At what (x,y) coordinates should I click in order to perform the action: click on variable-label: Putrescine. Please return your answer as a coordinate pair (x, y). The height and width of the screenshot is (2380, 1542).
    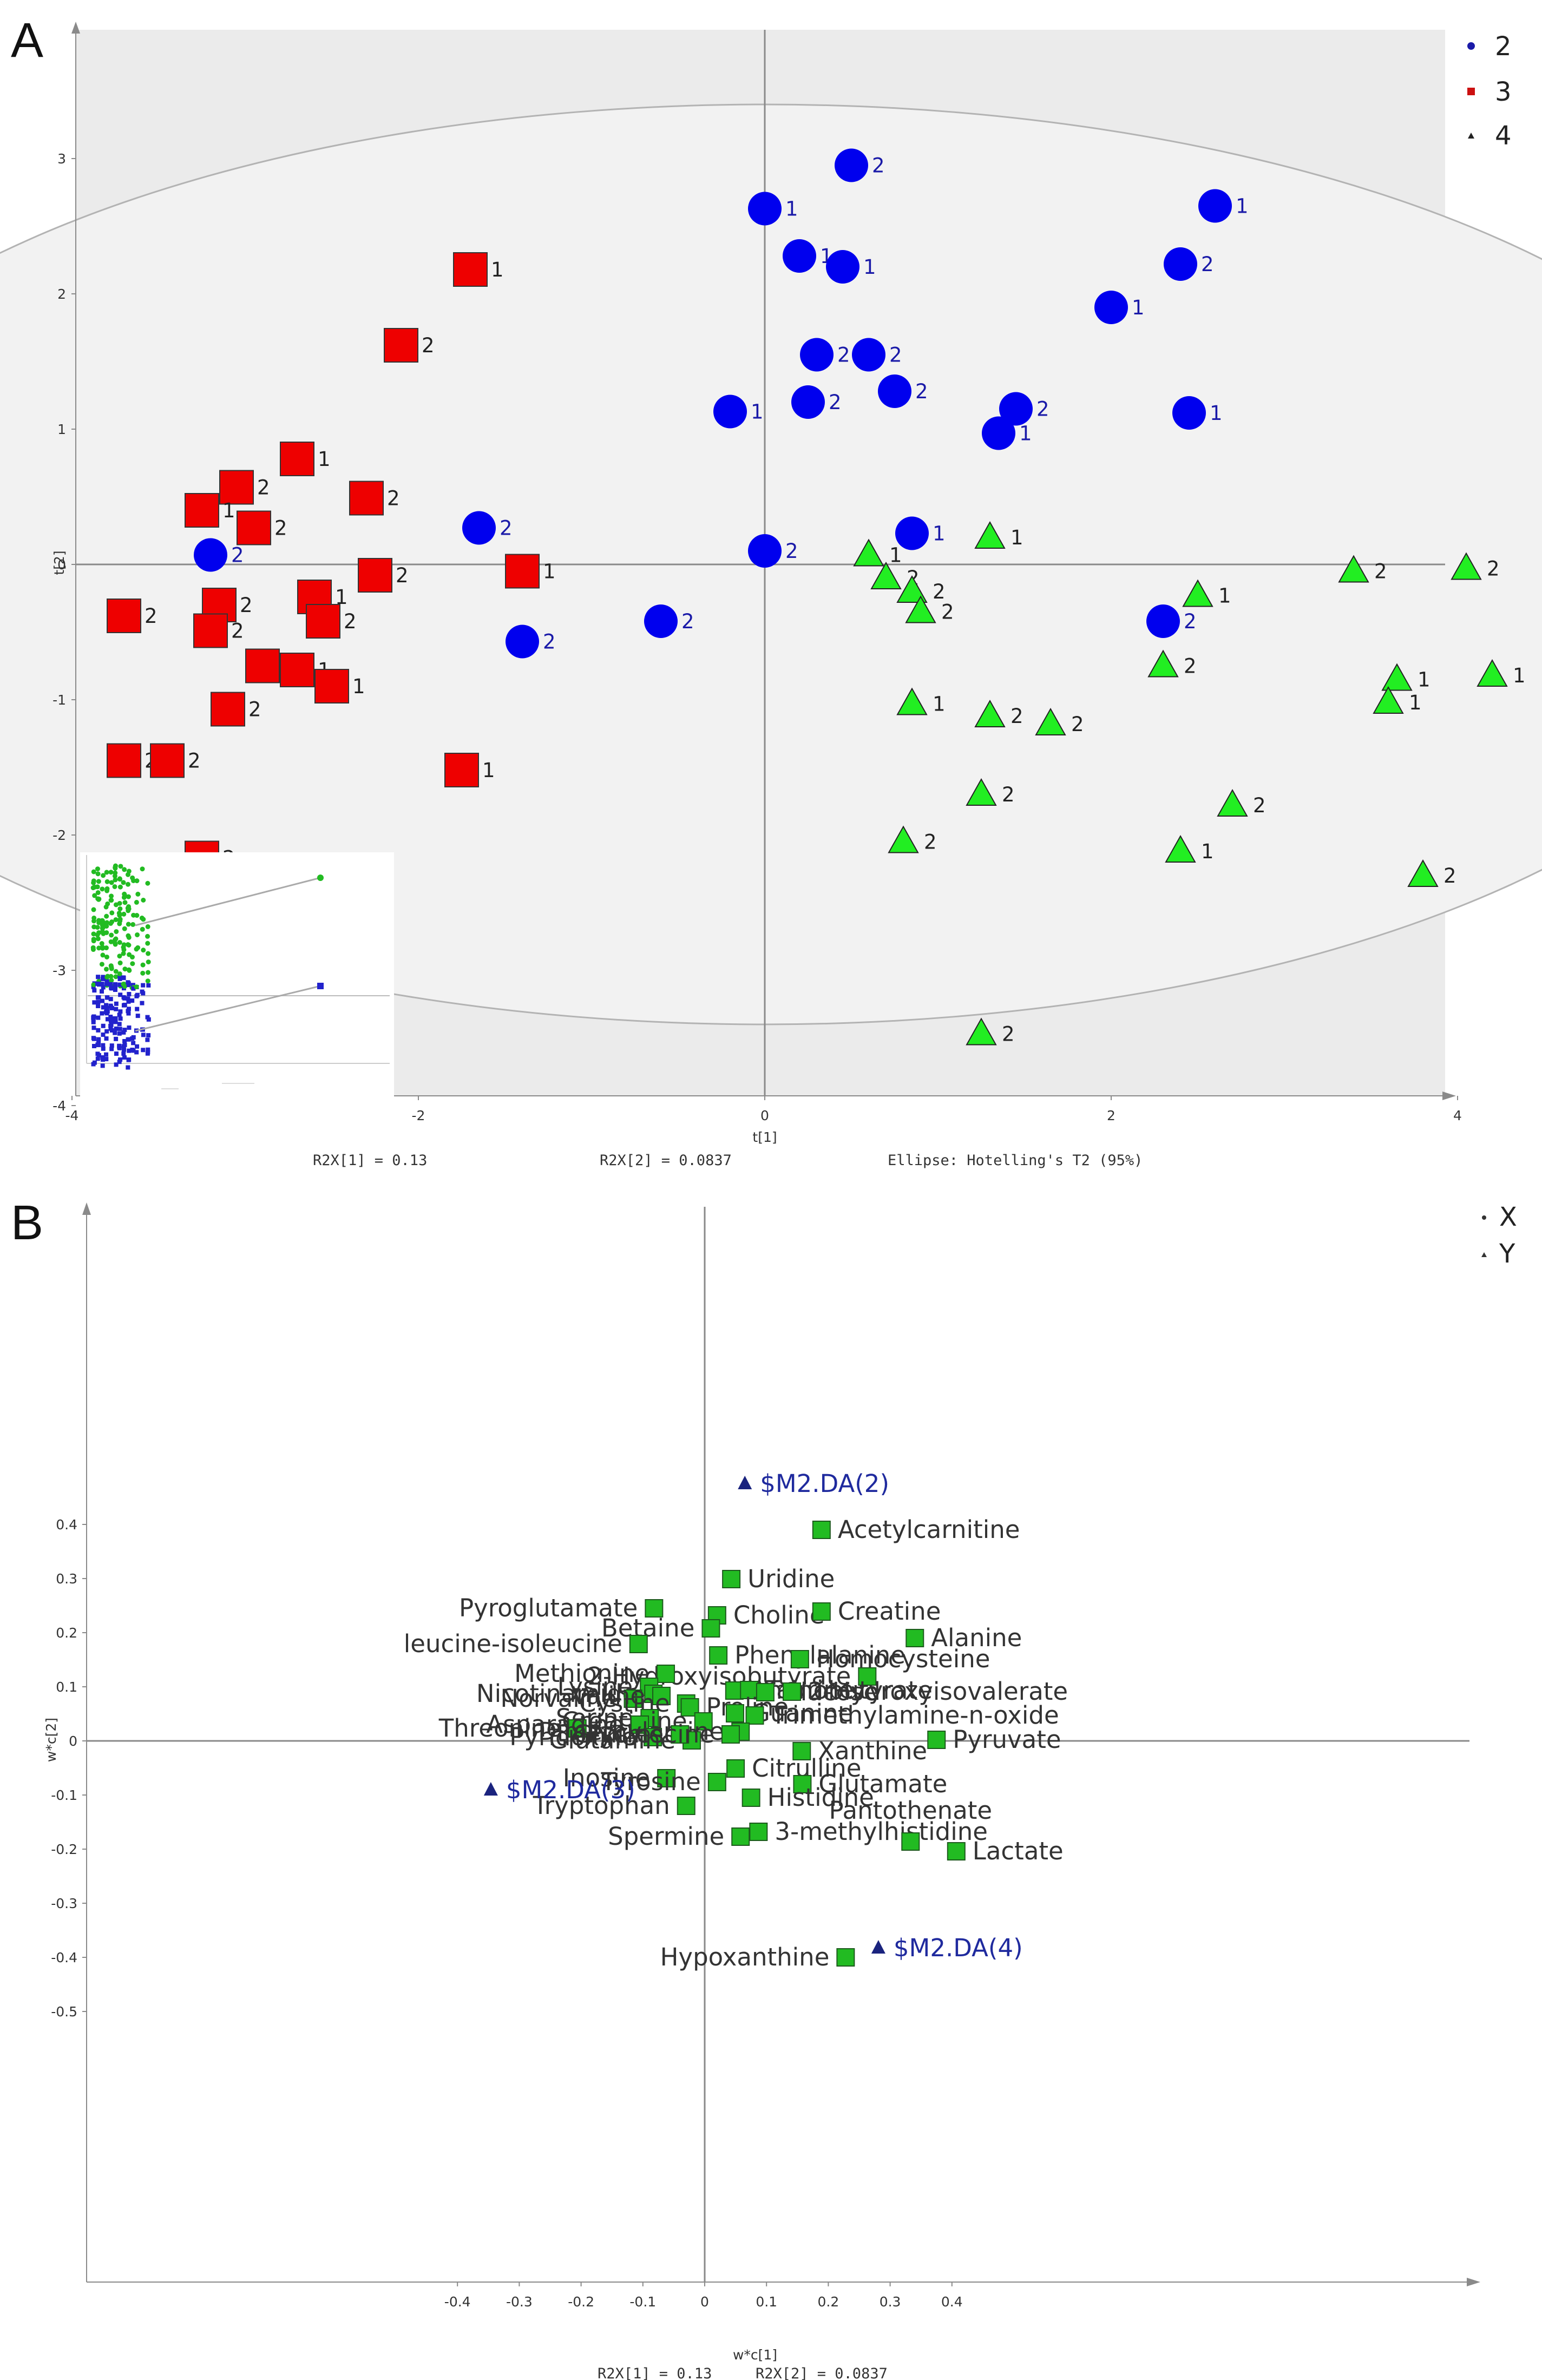
    Looking at the image, I should click on (650, 1734).